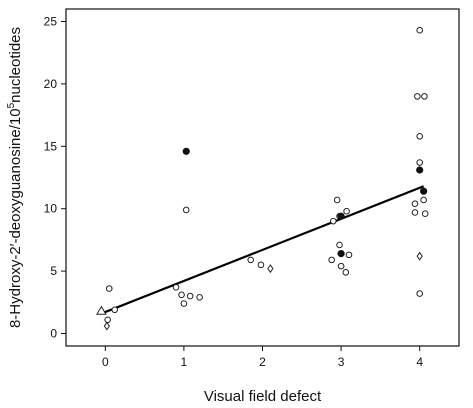 The image size is (473, 408). What do you see at coordinates (53, 271) in the screenshot?
I see `y-tick-label-1: 5` at bounding box center [53, 271].